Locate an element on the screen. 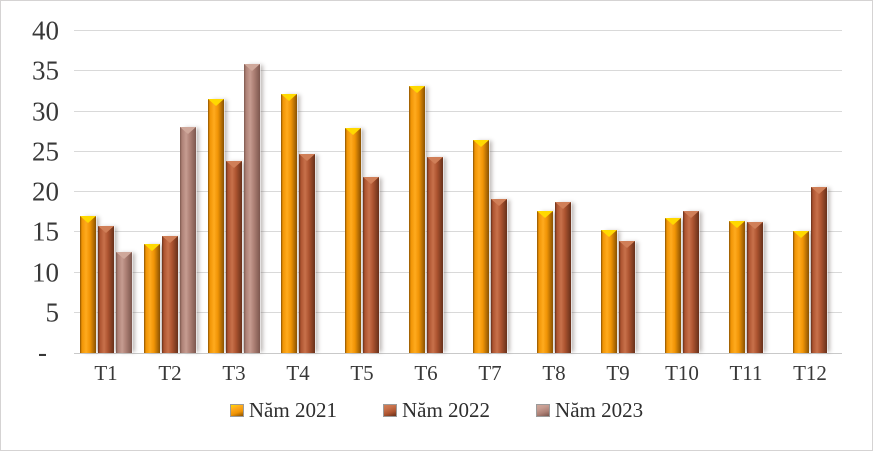 Image resolution: width=873 pixels, height=451 pixels. bar-group-t2 is located at coordinates (170, 192).